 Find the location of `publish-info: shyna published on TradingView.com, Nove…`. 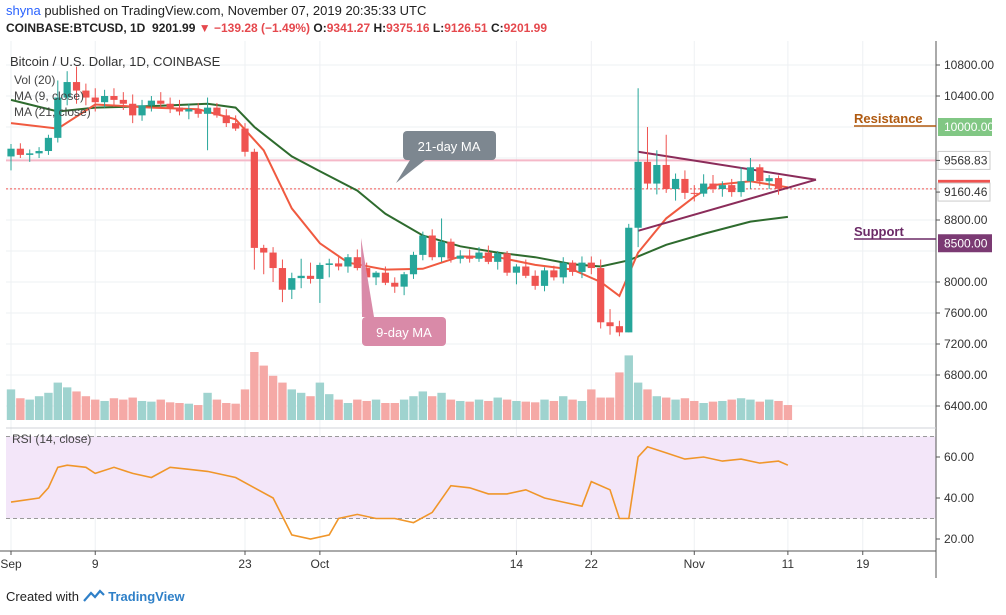

publish-info: shyna published on TradingView.com, Nove… is located at coordinates (216, 10).